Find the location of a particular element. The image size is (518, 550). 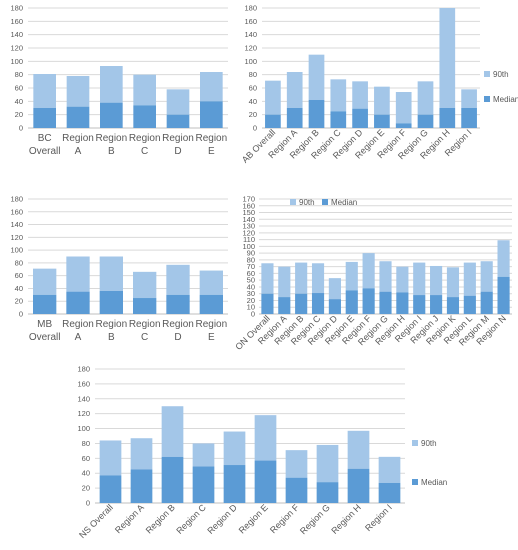

x-tick-label: Region A is located at coordinates (78, 331).